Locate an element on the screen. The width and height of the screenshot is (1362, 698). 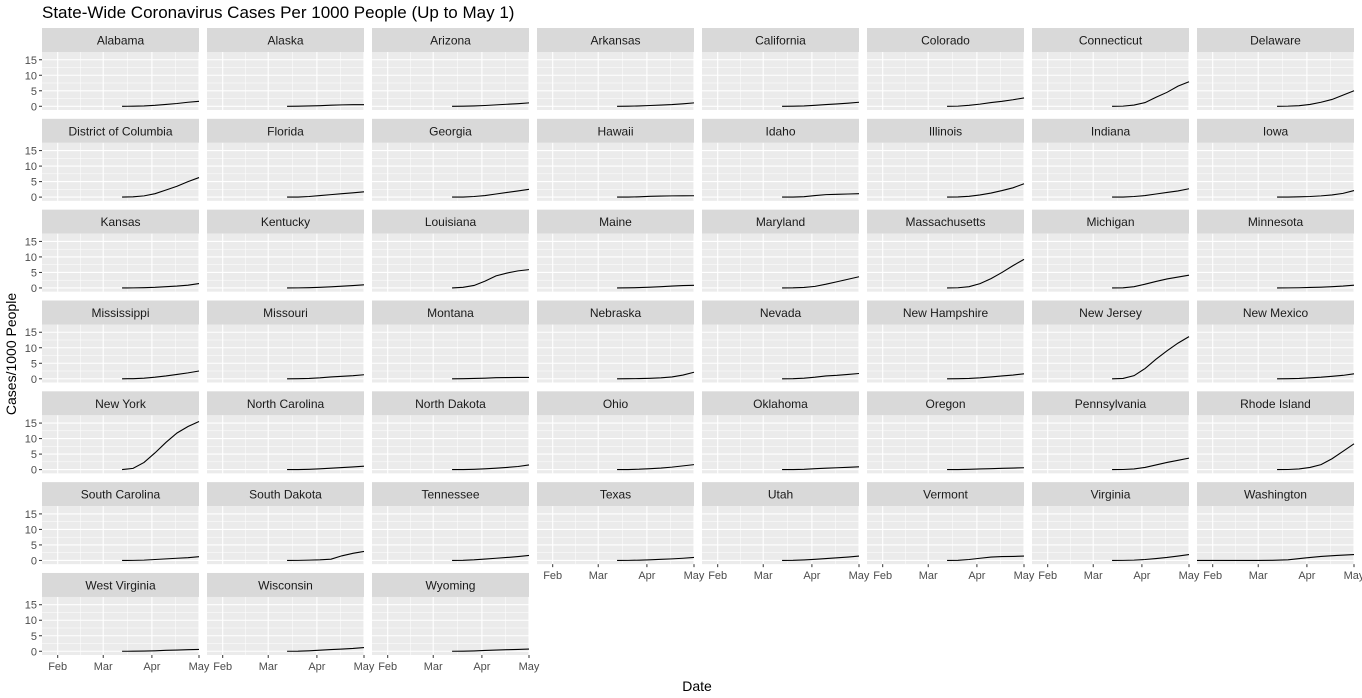
series-line-wyoming is located at coordinates (491, 650).